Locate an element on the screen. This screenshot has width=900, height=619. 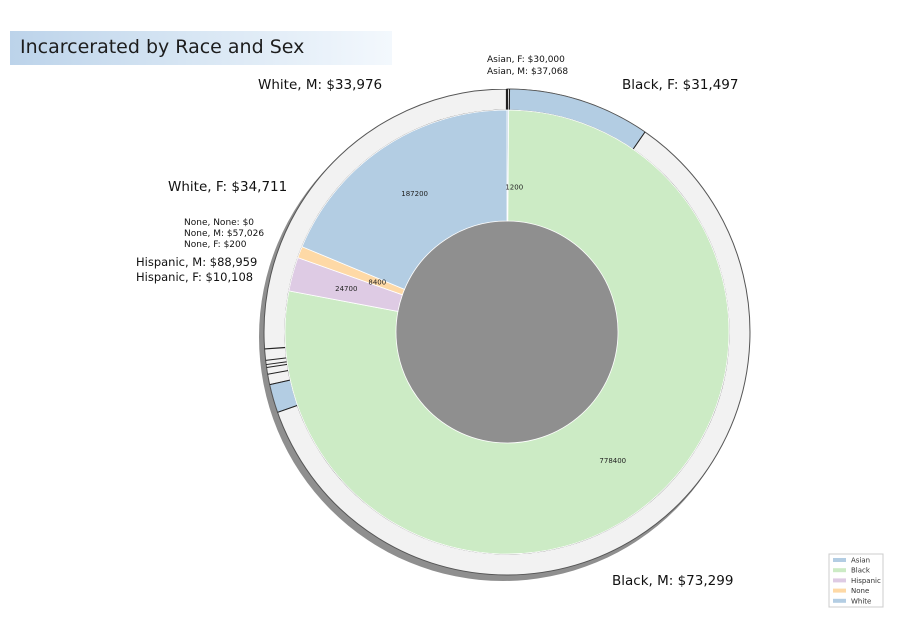
legend-swatch-white is located at coordinates (839, 600).